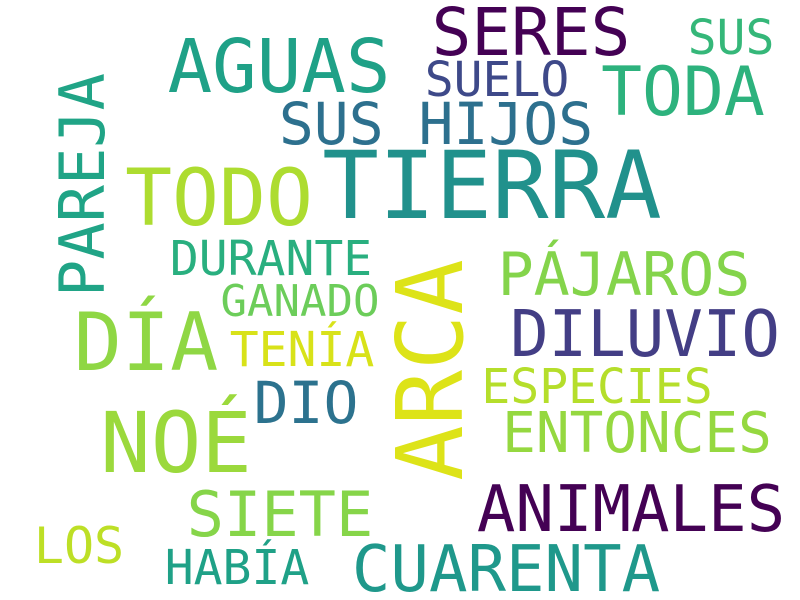 Image resolution: width=800 pixels, height=600 pixels. I want to click on word-sus-hijos: SUS HIJOS, so click(436, 124).